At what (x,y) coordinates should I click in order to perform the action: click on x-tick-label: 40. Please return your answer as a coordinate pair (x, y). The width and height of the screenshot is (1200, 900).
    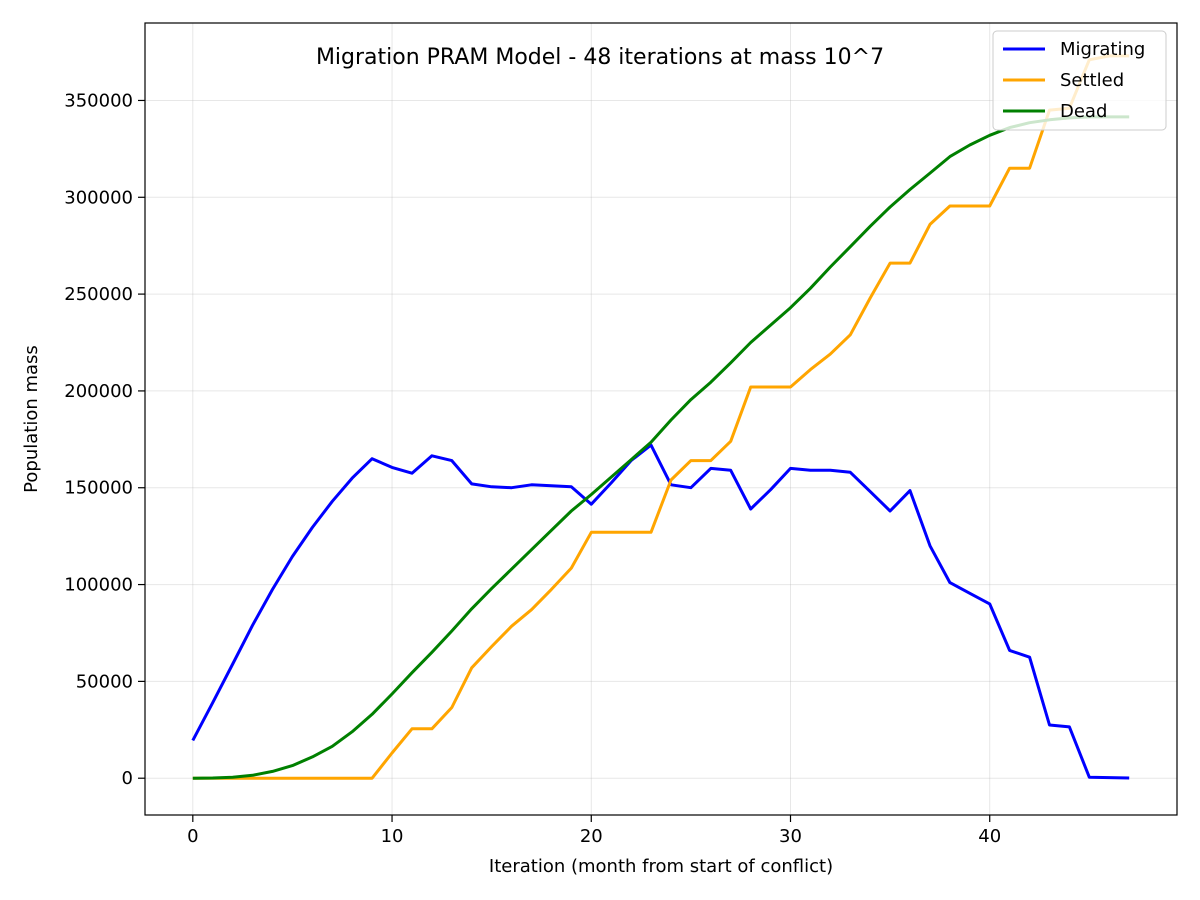
    Looking at the image, I should click on (989, 836).